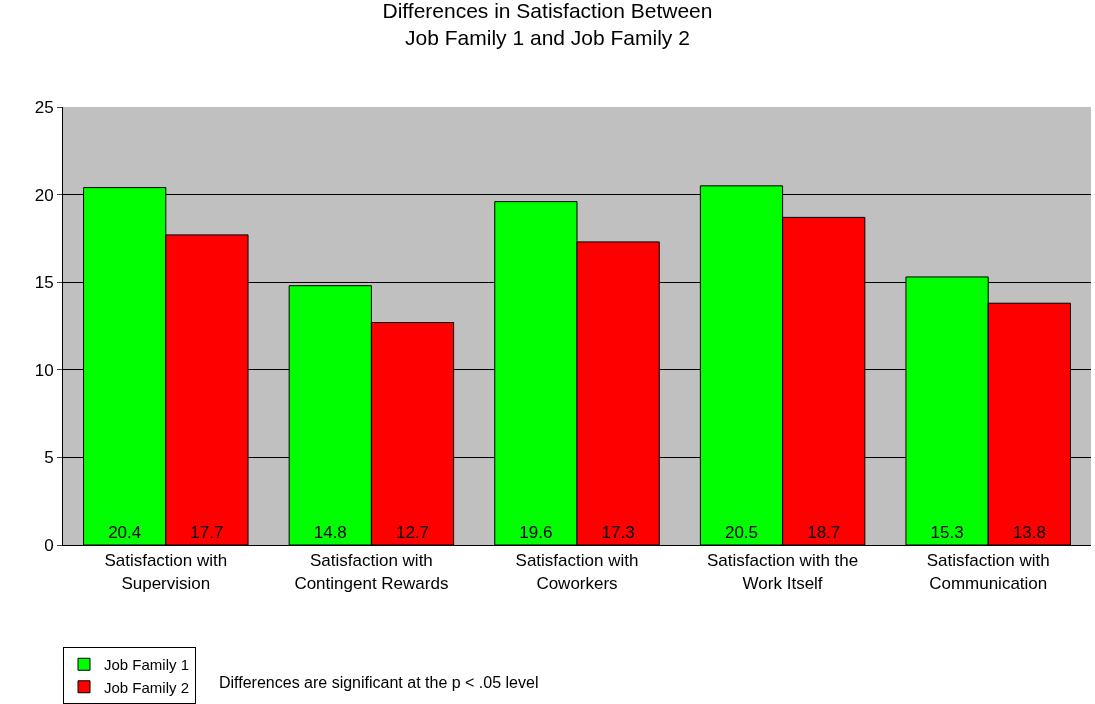 This screenshot has height=704, width=1095. I want to click on y-tick-label: 10, so click(44, 370).